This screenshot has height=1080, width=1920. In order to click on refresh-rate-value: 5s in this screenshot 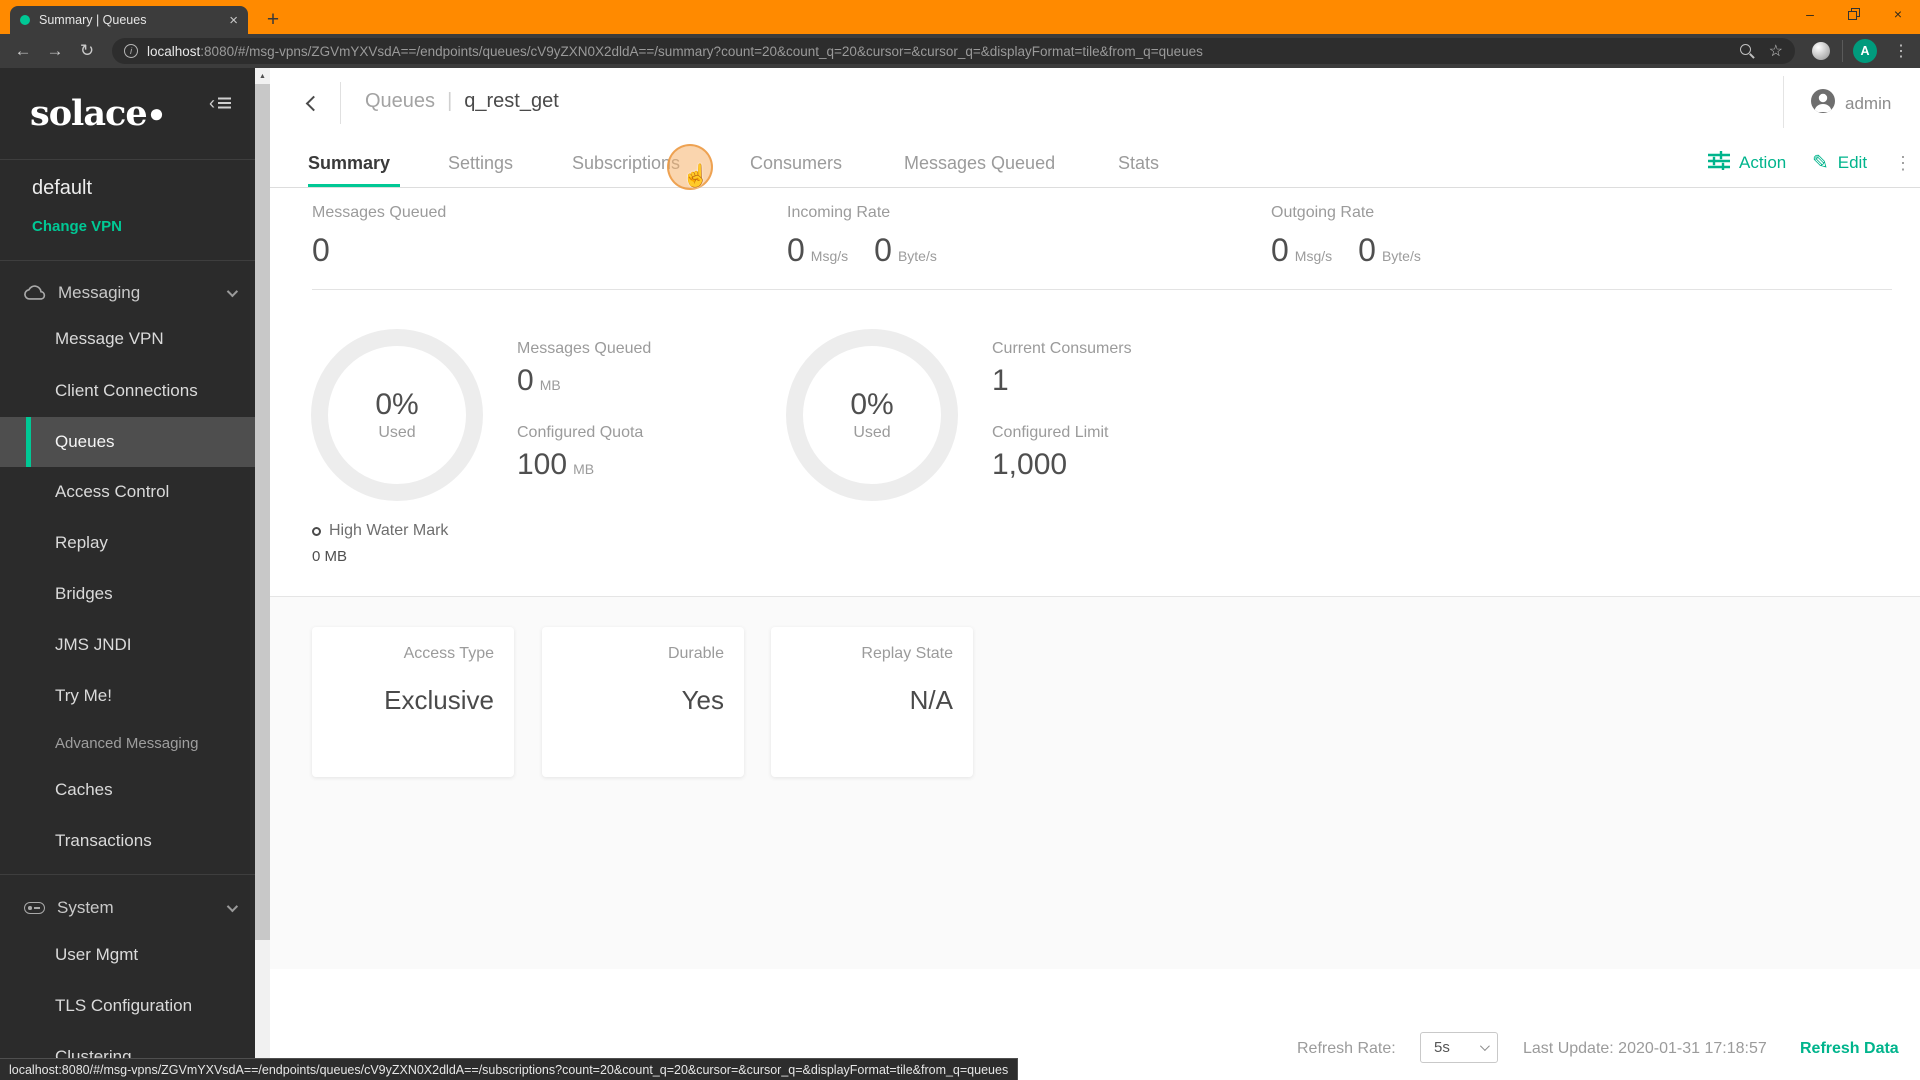, I will do `click(1442, 1047)`.